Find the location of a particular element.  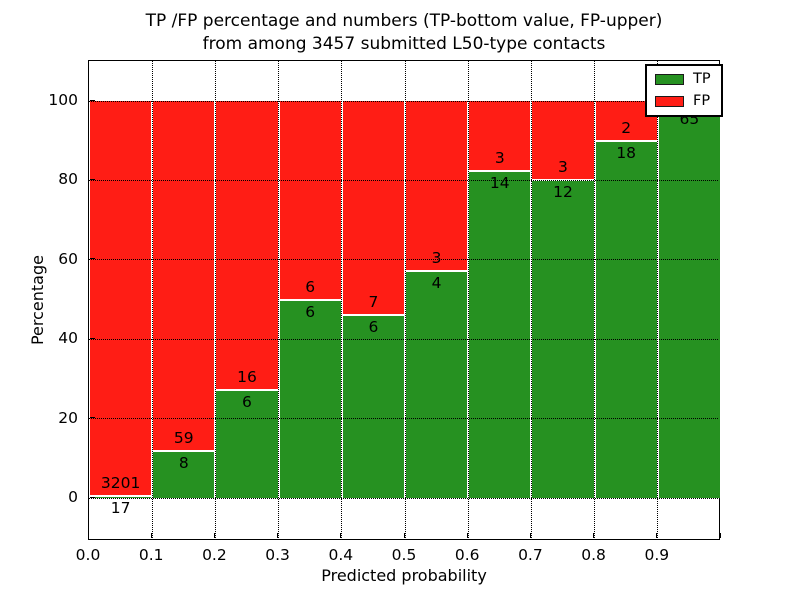

tp-count-label: 12 is located at coordinates (563, 192).